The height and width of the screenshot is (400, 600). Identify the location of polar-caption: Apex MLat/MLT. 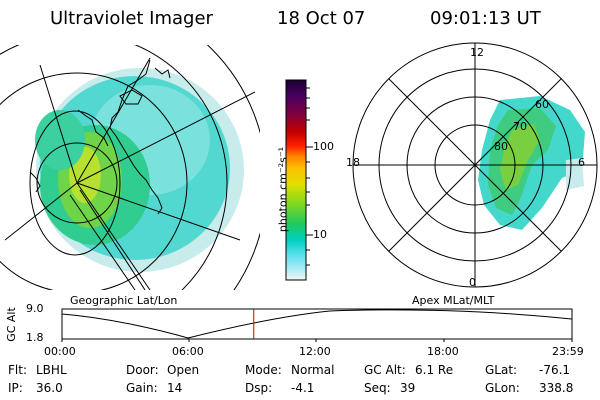
(453, 300).